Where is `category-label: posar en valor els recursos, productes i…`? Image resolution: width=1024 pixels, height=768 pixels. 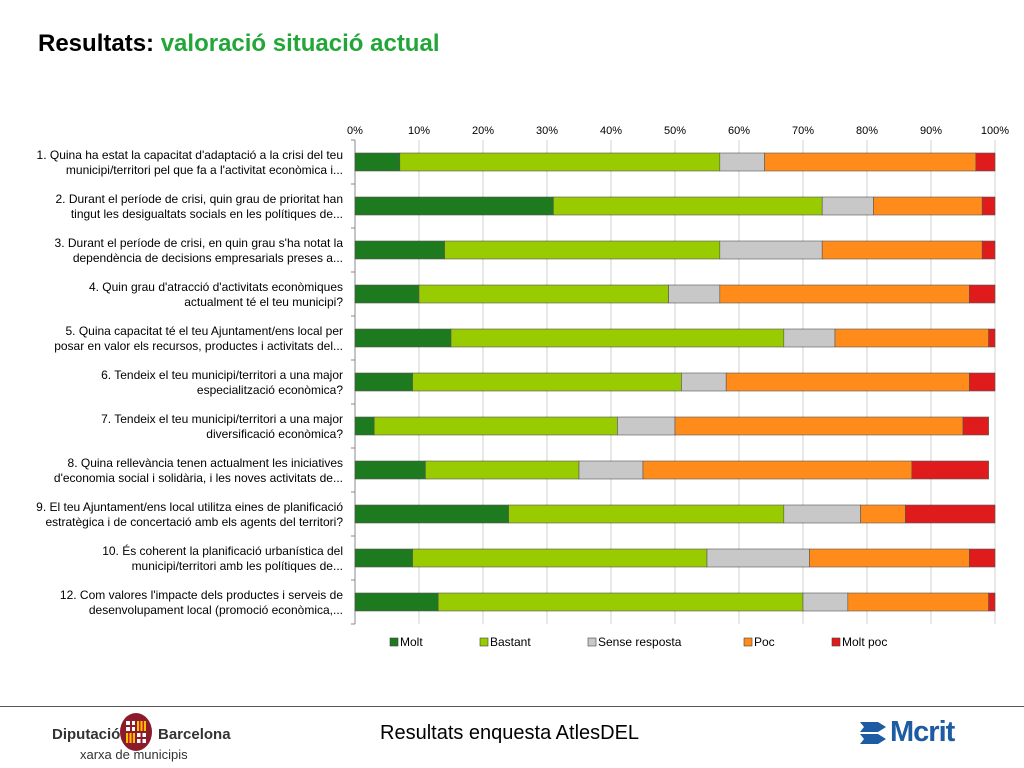 category-label: posar en valor els recursos, productes i… is located at coordinates (198, 346).